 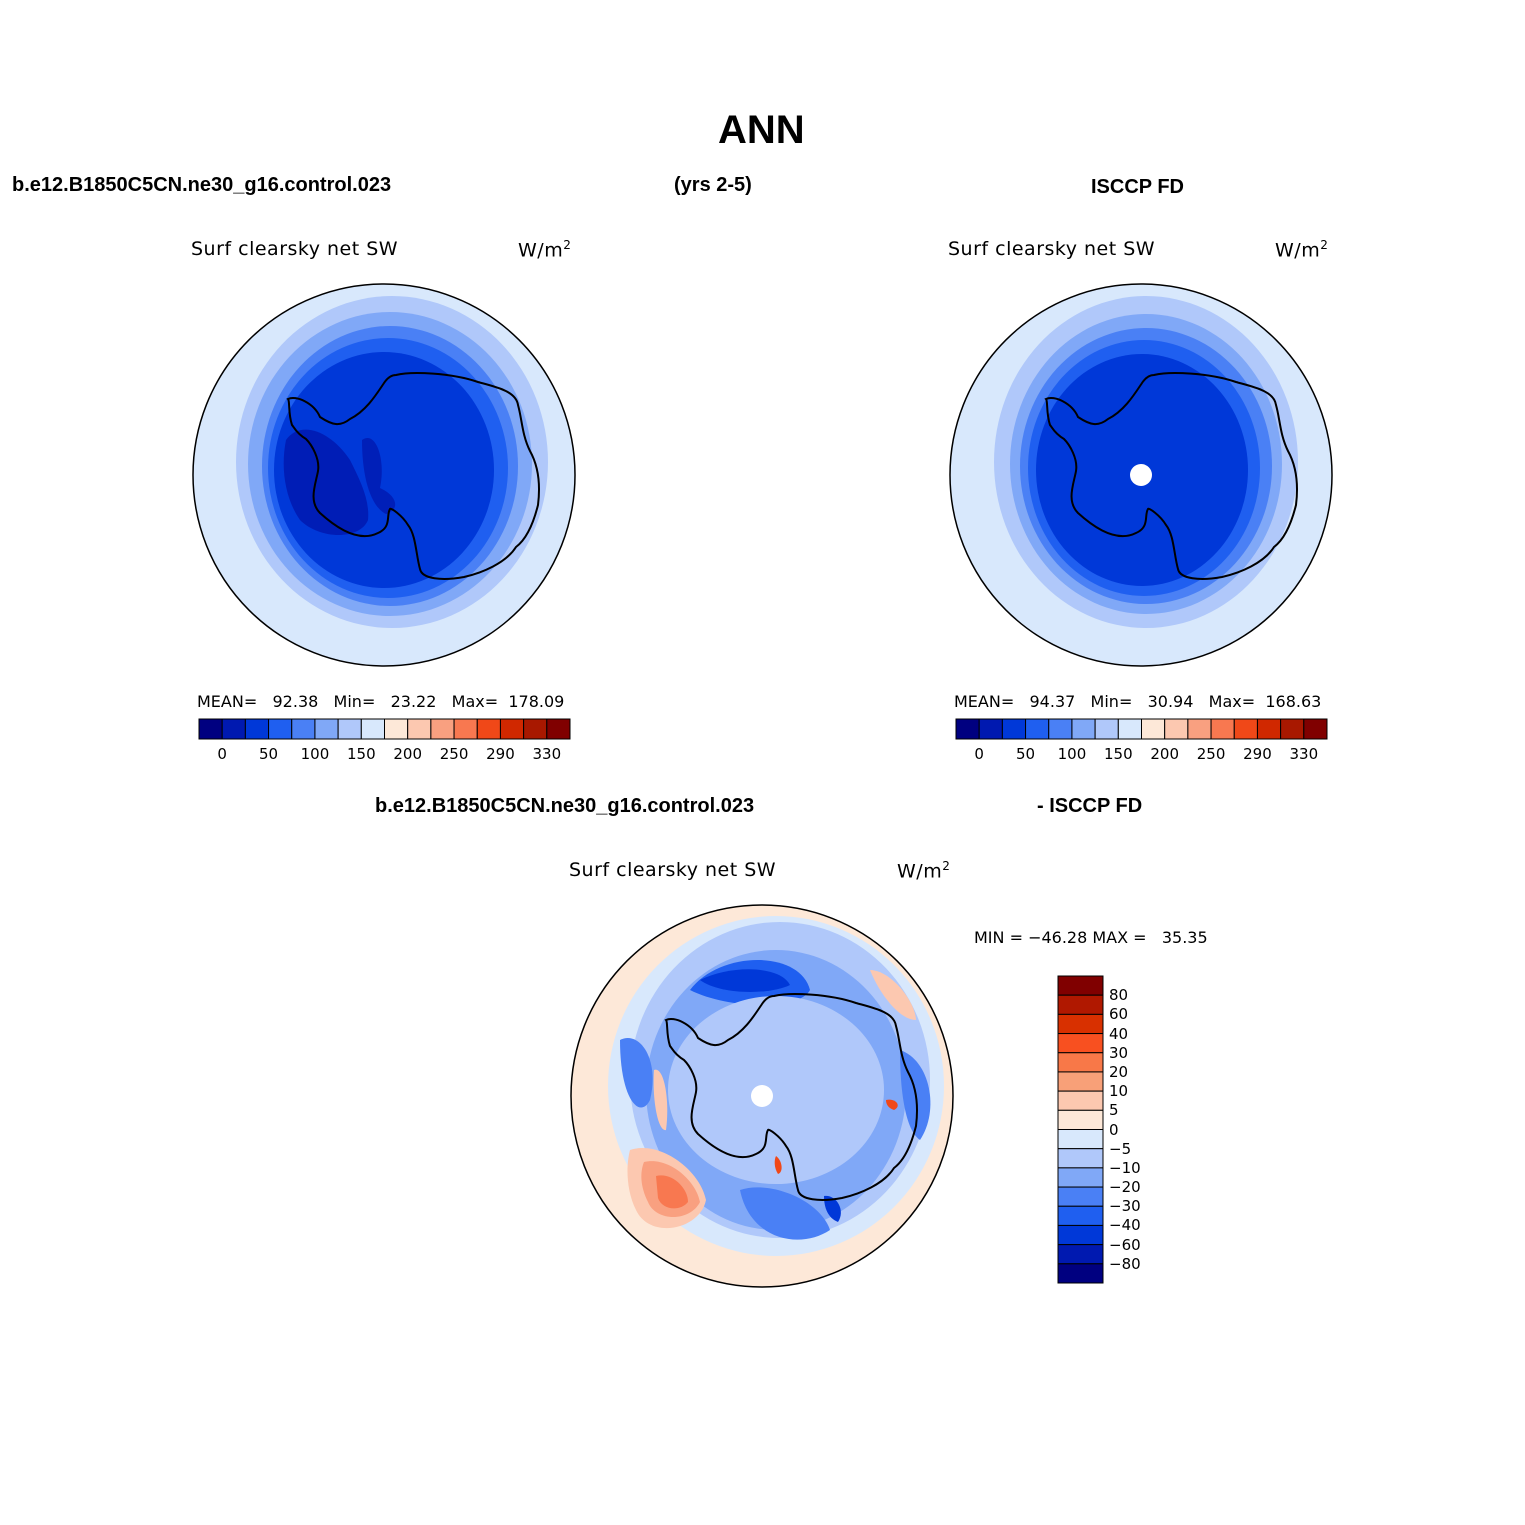 I want to click on model-units-sup: 2, so click(x=567, y=245).